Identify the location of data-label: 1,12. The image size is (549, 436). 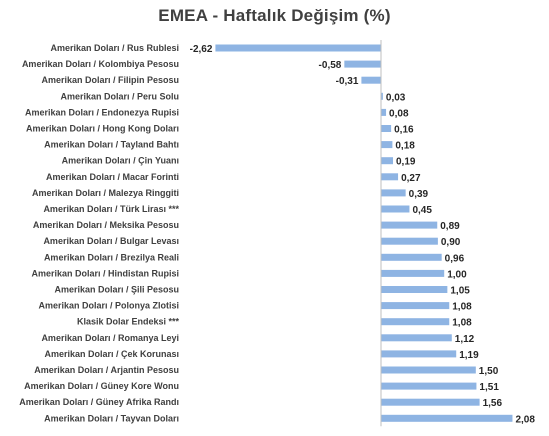
(465, 339).